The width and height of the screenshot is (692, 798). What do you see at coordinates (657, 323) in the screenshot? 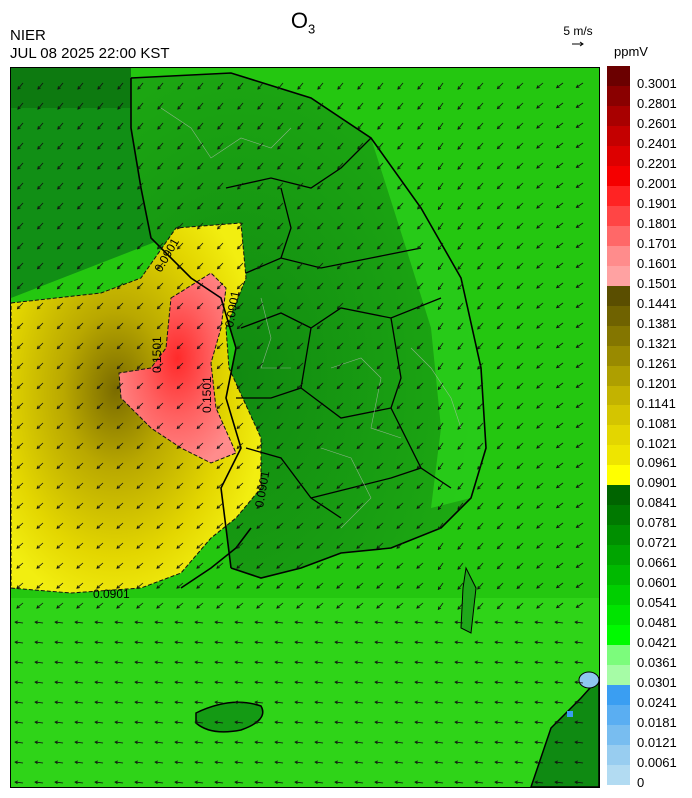
I see `scale-label: 0.1381` at bounding box center [657, 323].